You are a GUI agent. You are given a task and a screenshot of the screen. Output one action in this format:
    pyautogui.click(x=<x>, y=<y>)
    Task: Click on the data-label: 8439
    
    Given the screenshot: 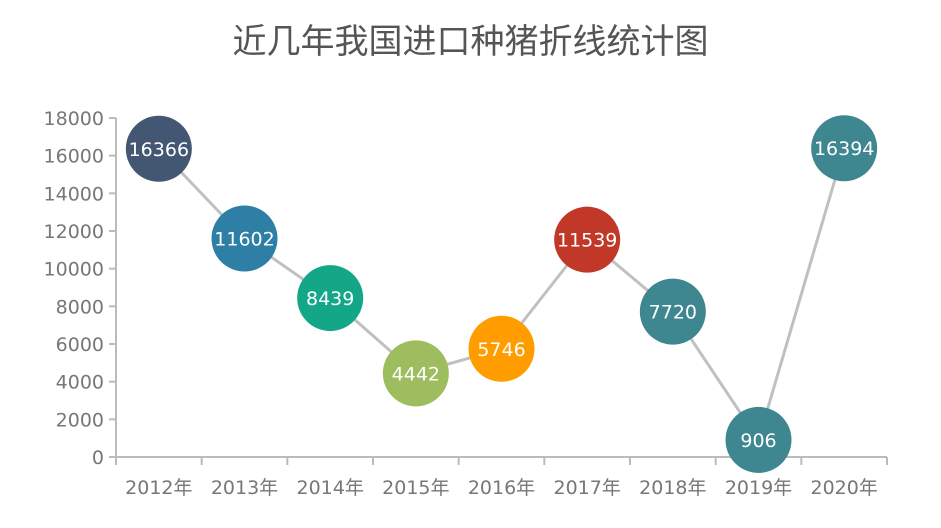 What is the action you would take?
    pyautogui.click(x=330, y=299)
    